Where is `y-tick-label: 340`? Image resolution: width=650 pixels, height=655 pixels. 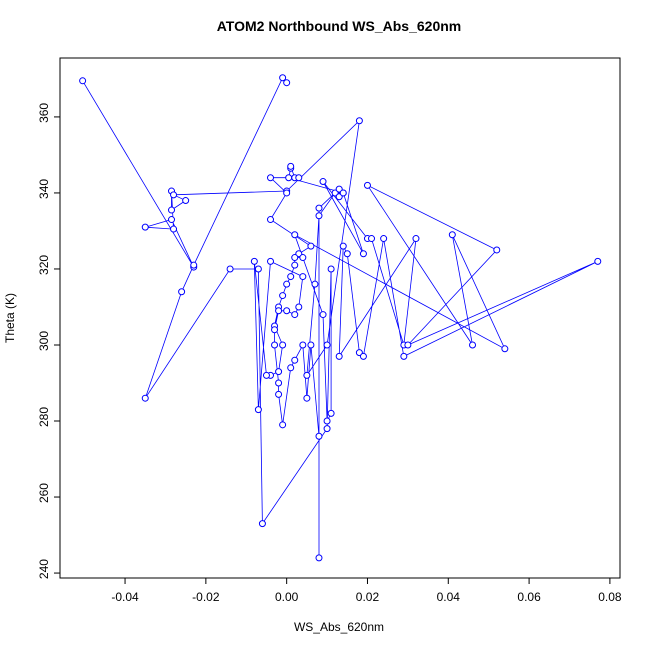 y-tick-label: 340 is located at coordinates (44, 189).